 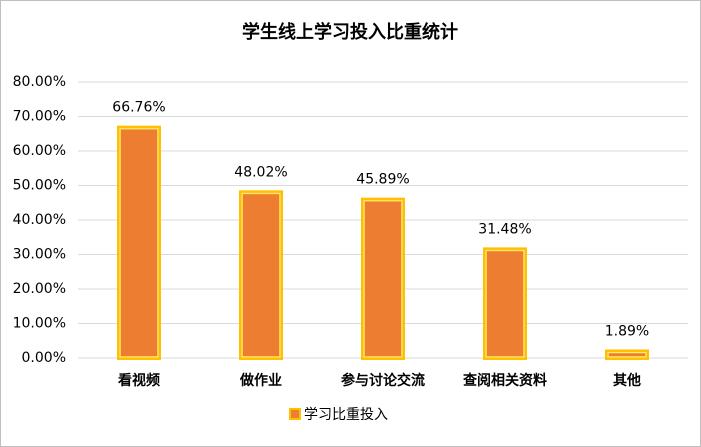 What do you see at coordinates (39, 186) in the screenshot?
I see `y-tick-label: 50.00%` at bounding box center [39, 186].